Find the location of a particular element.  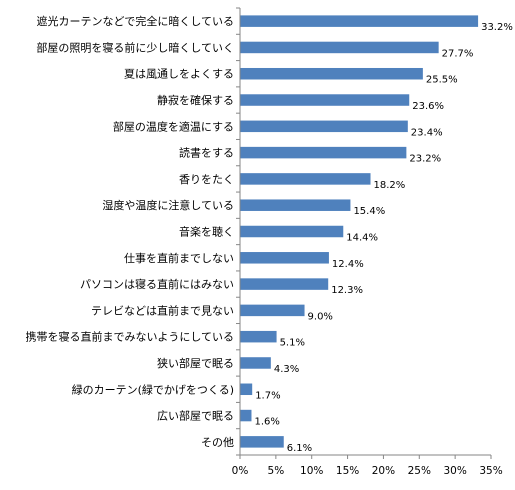

x-tick-label: 10% is located at coordinates (311, 471).